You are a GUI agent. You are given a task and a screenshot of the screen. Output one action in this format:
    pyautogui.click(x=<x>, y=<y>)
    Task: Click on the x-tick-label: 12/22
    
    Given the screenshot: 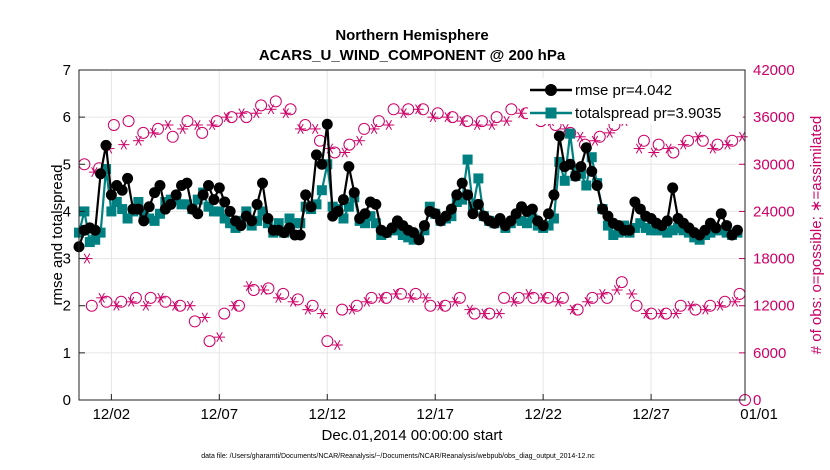 What is the action you would take?
    pyautogui.click(x=543, y=414)
    